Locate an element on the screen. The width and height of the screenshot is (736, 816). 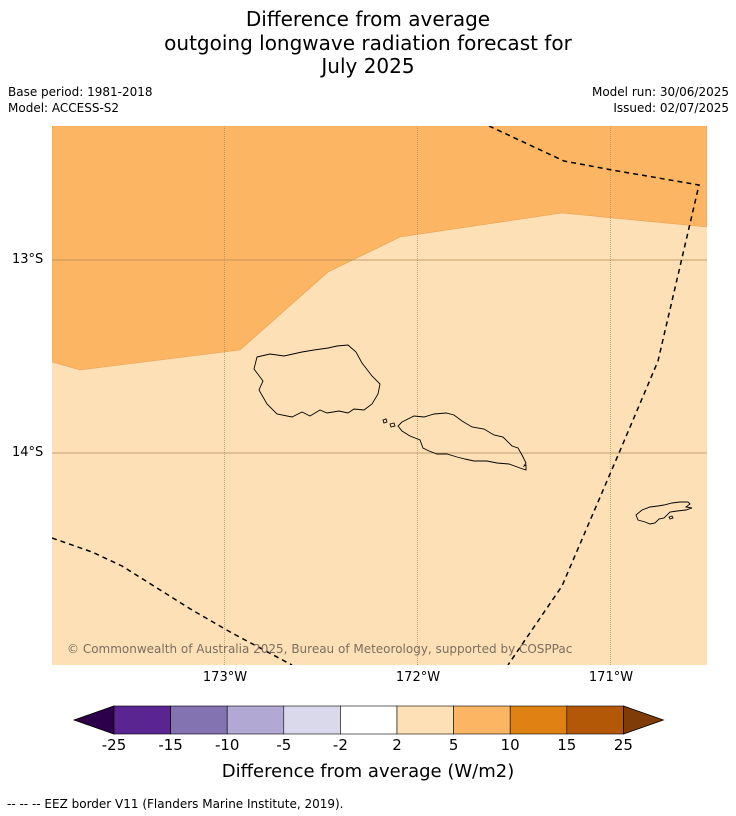
colorbar-tick-label: 5 is located at coordinates (453, 745).